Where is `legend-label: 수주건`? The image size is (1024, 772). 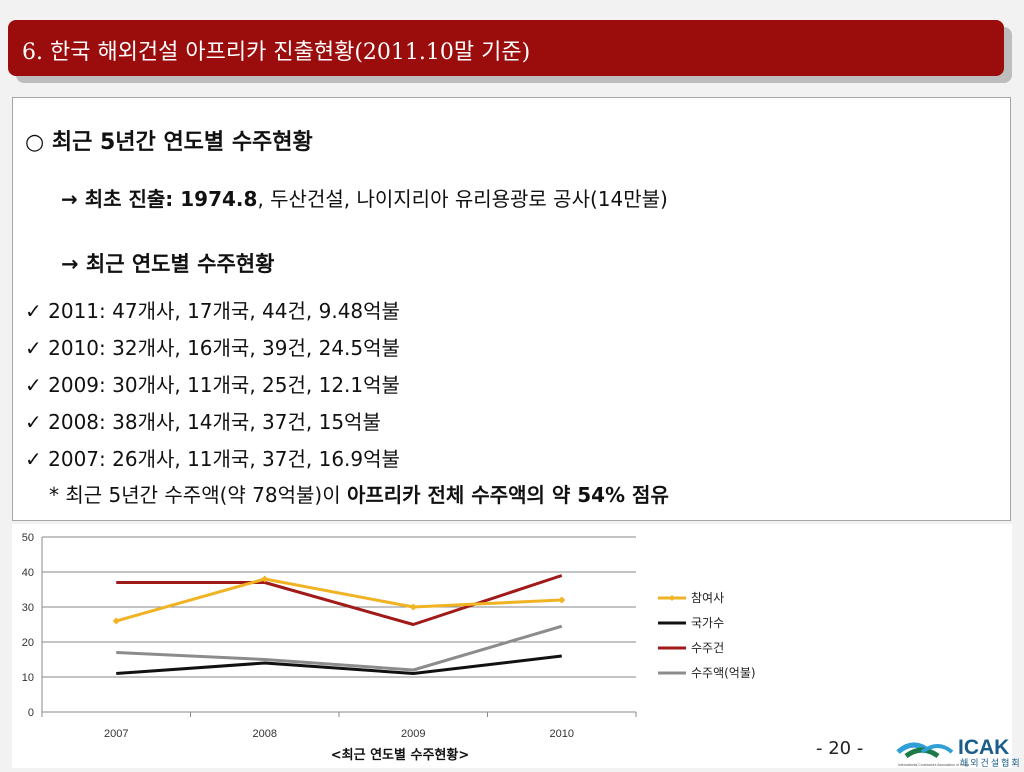 legend-label: 수주건 is located at coordinates (707, 648).